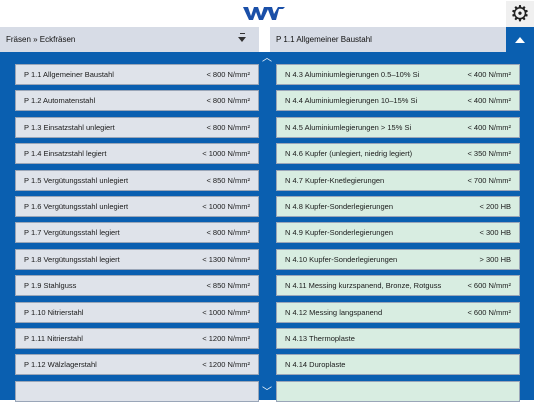 The height and width of the screenshot is (407, 534). I want to click on list-item: N 4.13 Thermoplaste, so click(398, 338).